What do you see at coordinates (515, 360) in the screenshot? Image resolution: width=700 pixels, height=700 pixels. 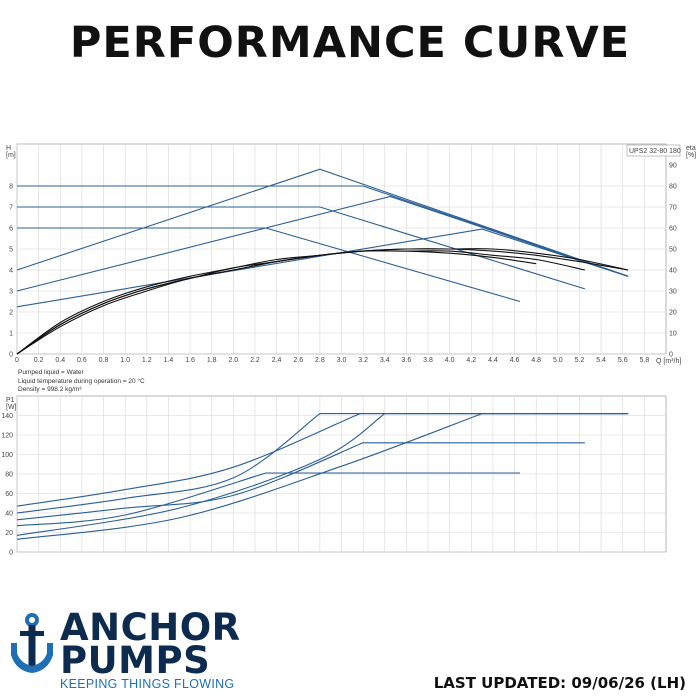 I see `head-x-tick-label: 4.6` at bounding box center [515, 360].